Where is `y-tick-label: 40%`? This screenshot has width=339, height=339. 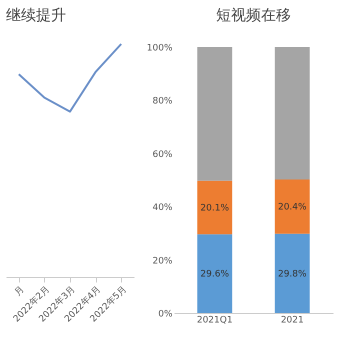
y-tick-label: 40% is located at coordinates (162, 208).